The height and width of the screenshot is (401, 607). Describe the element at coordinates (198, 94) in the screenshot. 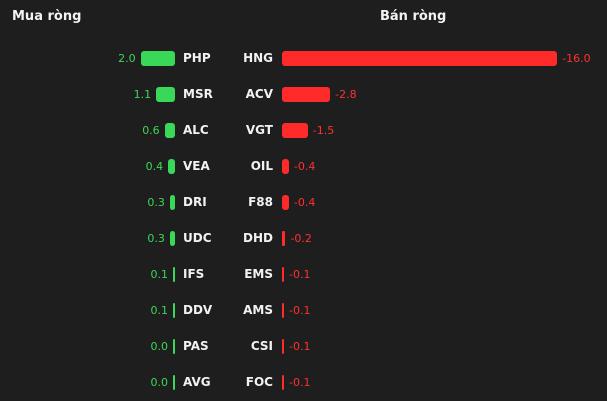

I see `buy-ticker: MSR` at that location.